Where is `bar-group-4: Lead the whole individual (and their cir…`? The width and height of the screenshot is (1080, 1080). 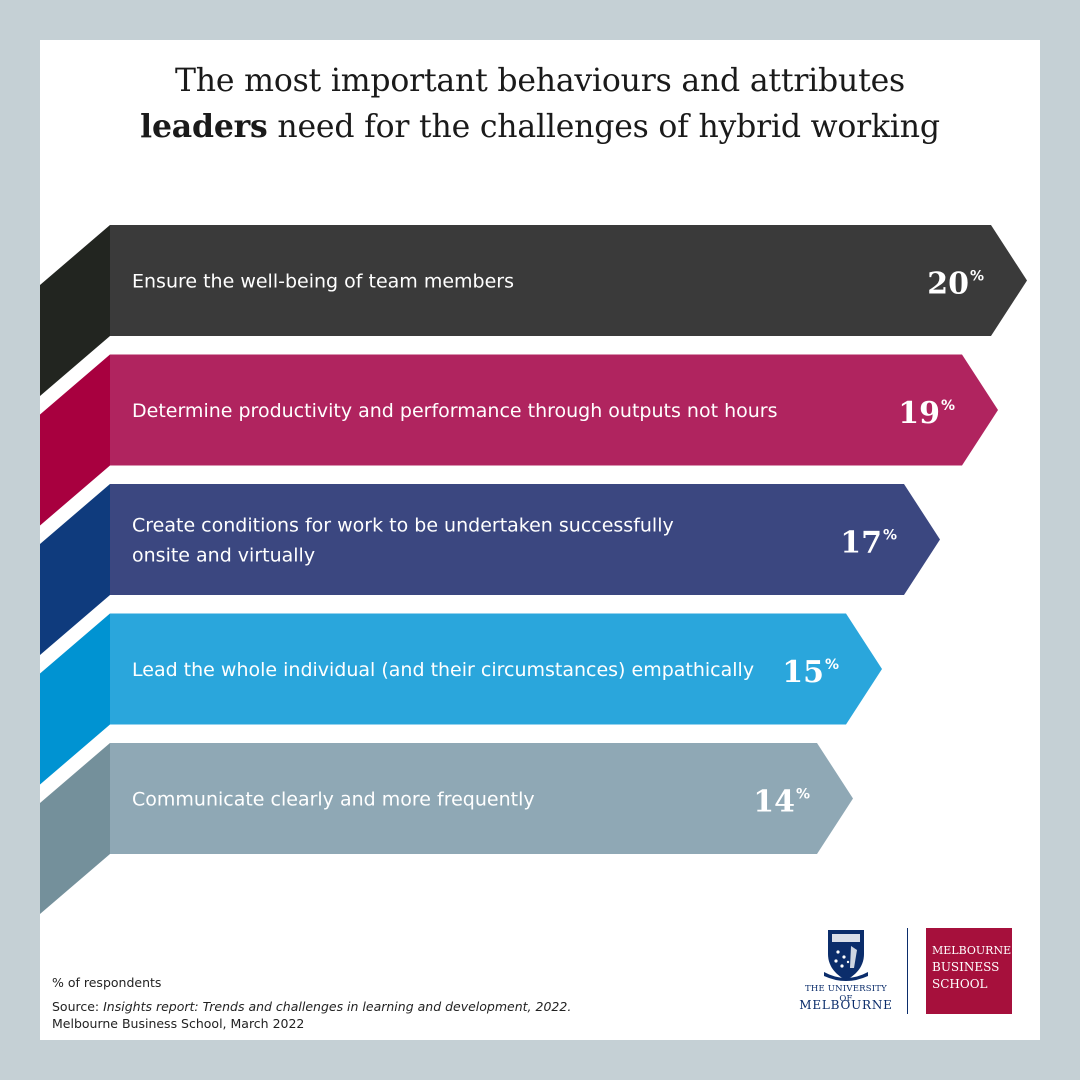
bar-group-4: Lead the whole individual (and their cir… is located at coordinates (461, 699).